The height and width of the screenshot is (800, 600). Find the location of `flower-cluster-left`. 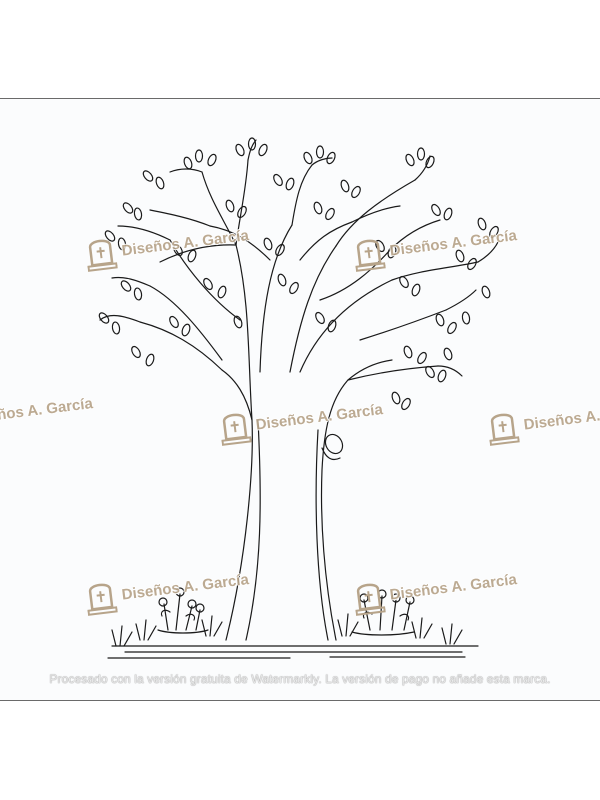

flower-cluster-left is located at coordinates (183, 610).